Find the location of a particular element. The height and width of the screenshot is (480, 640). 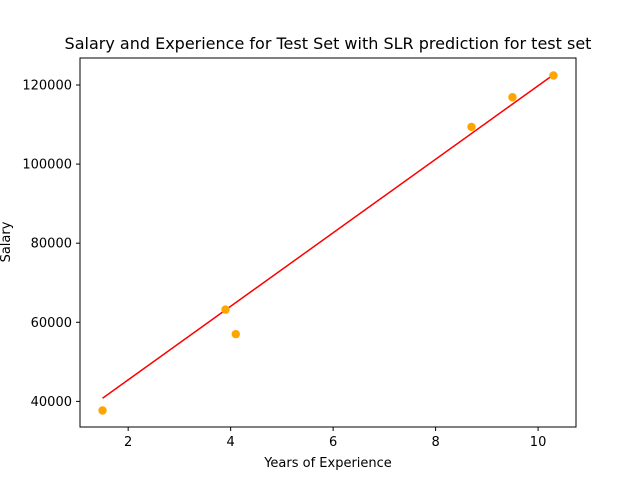

y-tick-label-4: 120000 is located at coordinates (47, 85).